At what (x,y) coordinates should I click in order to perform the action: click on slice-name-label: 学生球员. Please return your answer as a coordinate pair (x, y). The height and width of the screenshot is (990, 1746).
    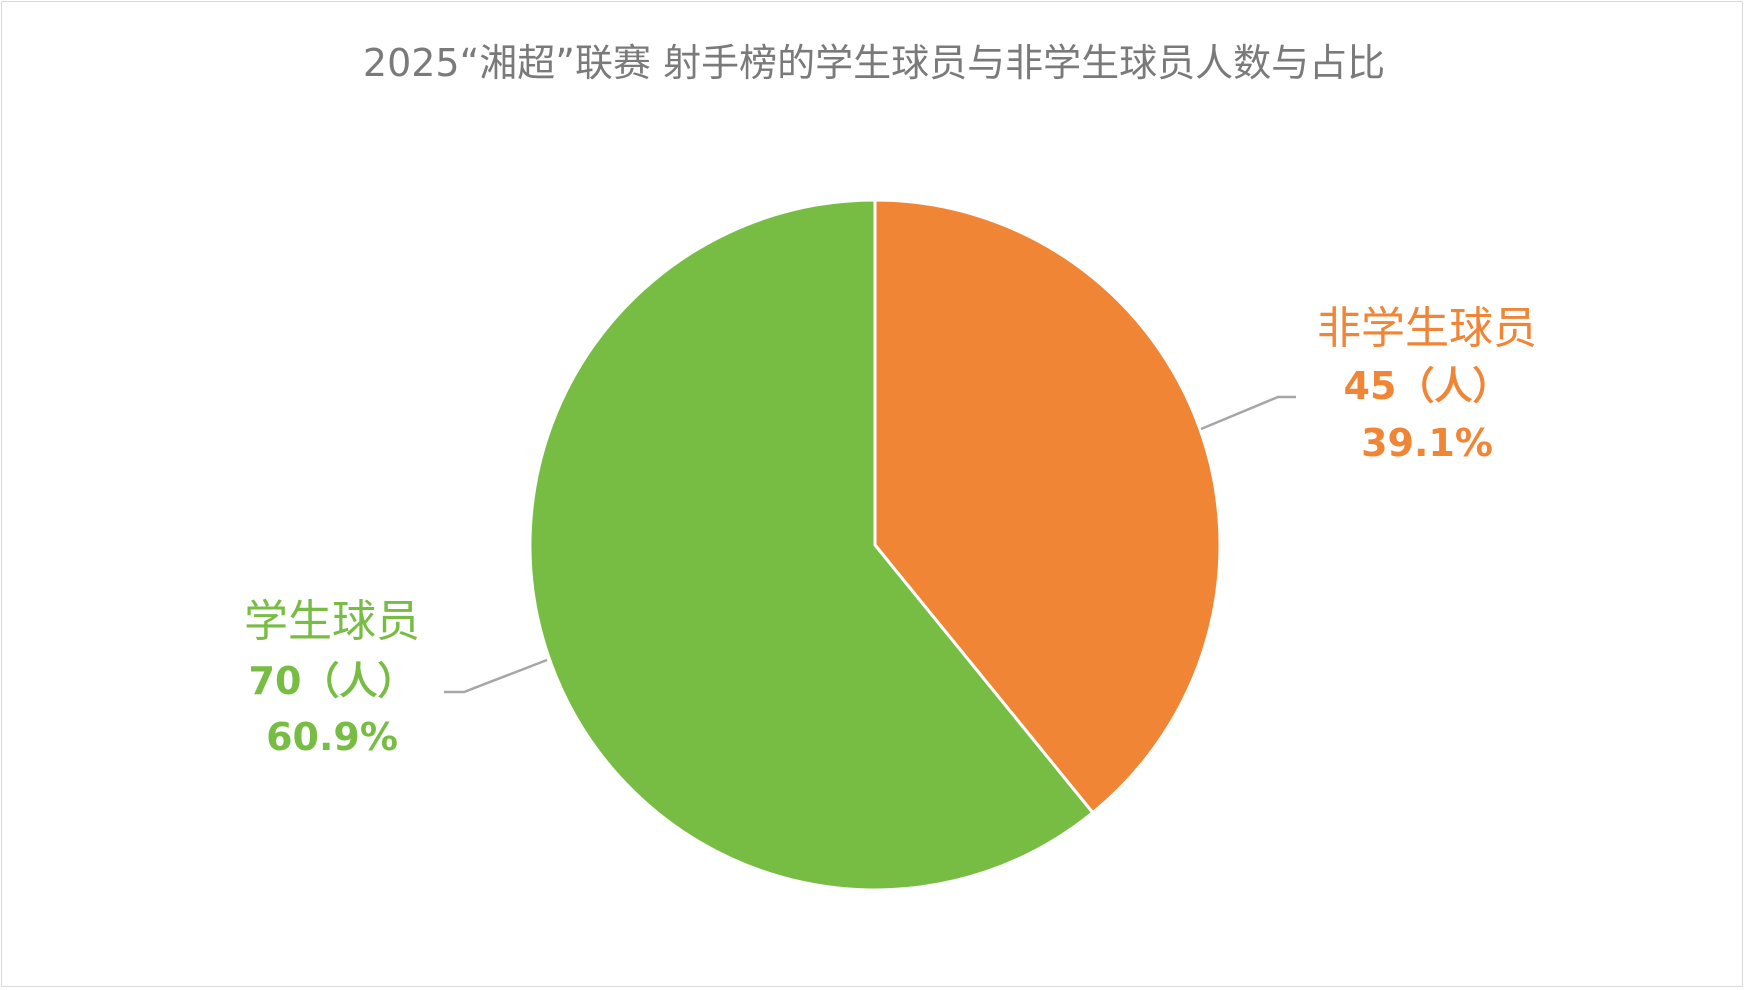
    Looking at the image, I should click on (332, 621).